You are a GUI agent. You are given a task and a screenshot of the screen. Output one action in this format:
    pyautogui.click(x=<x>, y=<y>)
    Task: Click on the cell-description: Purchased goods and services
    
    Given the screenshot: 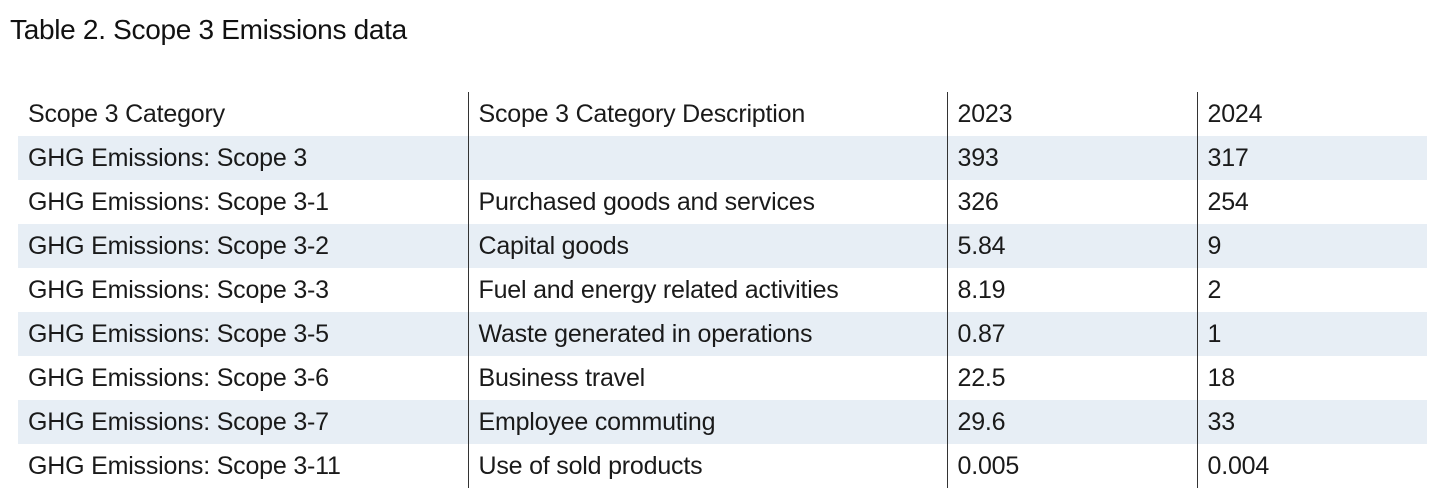 What is the action you would take?
    pyautogui.click(x=708, y=202)
    